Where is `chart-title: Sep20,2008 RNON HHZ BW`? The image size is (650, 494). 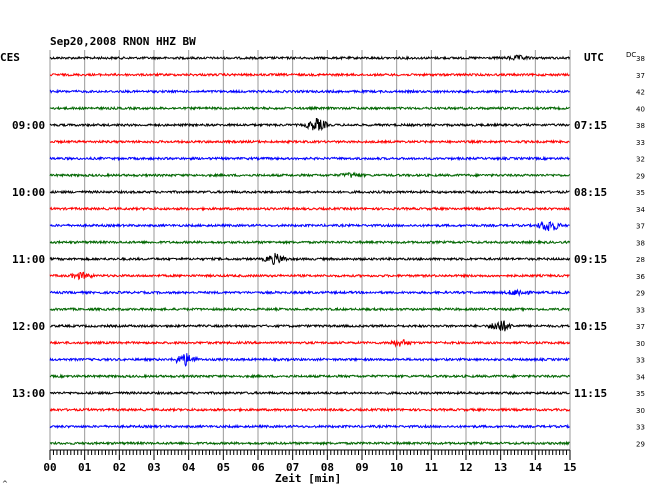 chart-title: Sep20,2008 RNON HHZ BW is located at coordinates (123, 41).